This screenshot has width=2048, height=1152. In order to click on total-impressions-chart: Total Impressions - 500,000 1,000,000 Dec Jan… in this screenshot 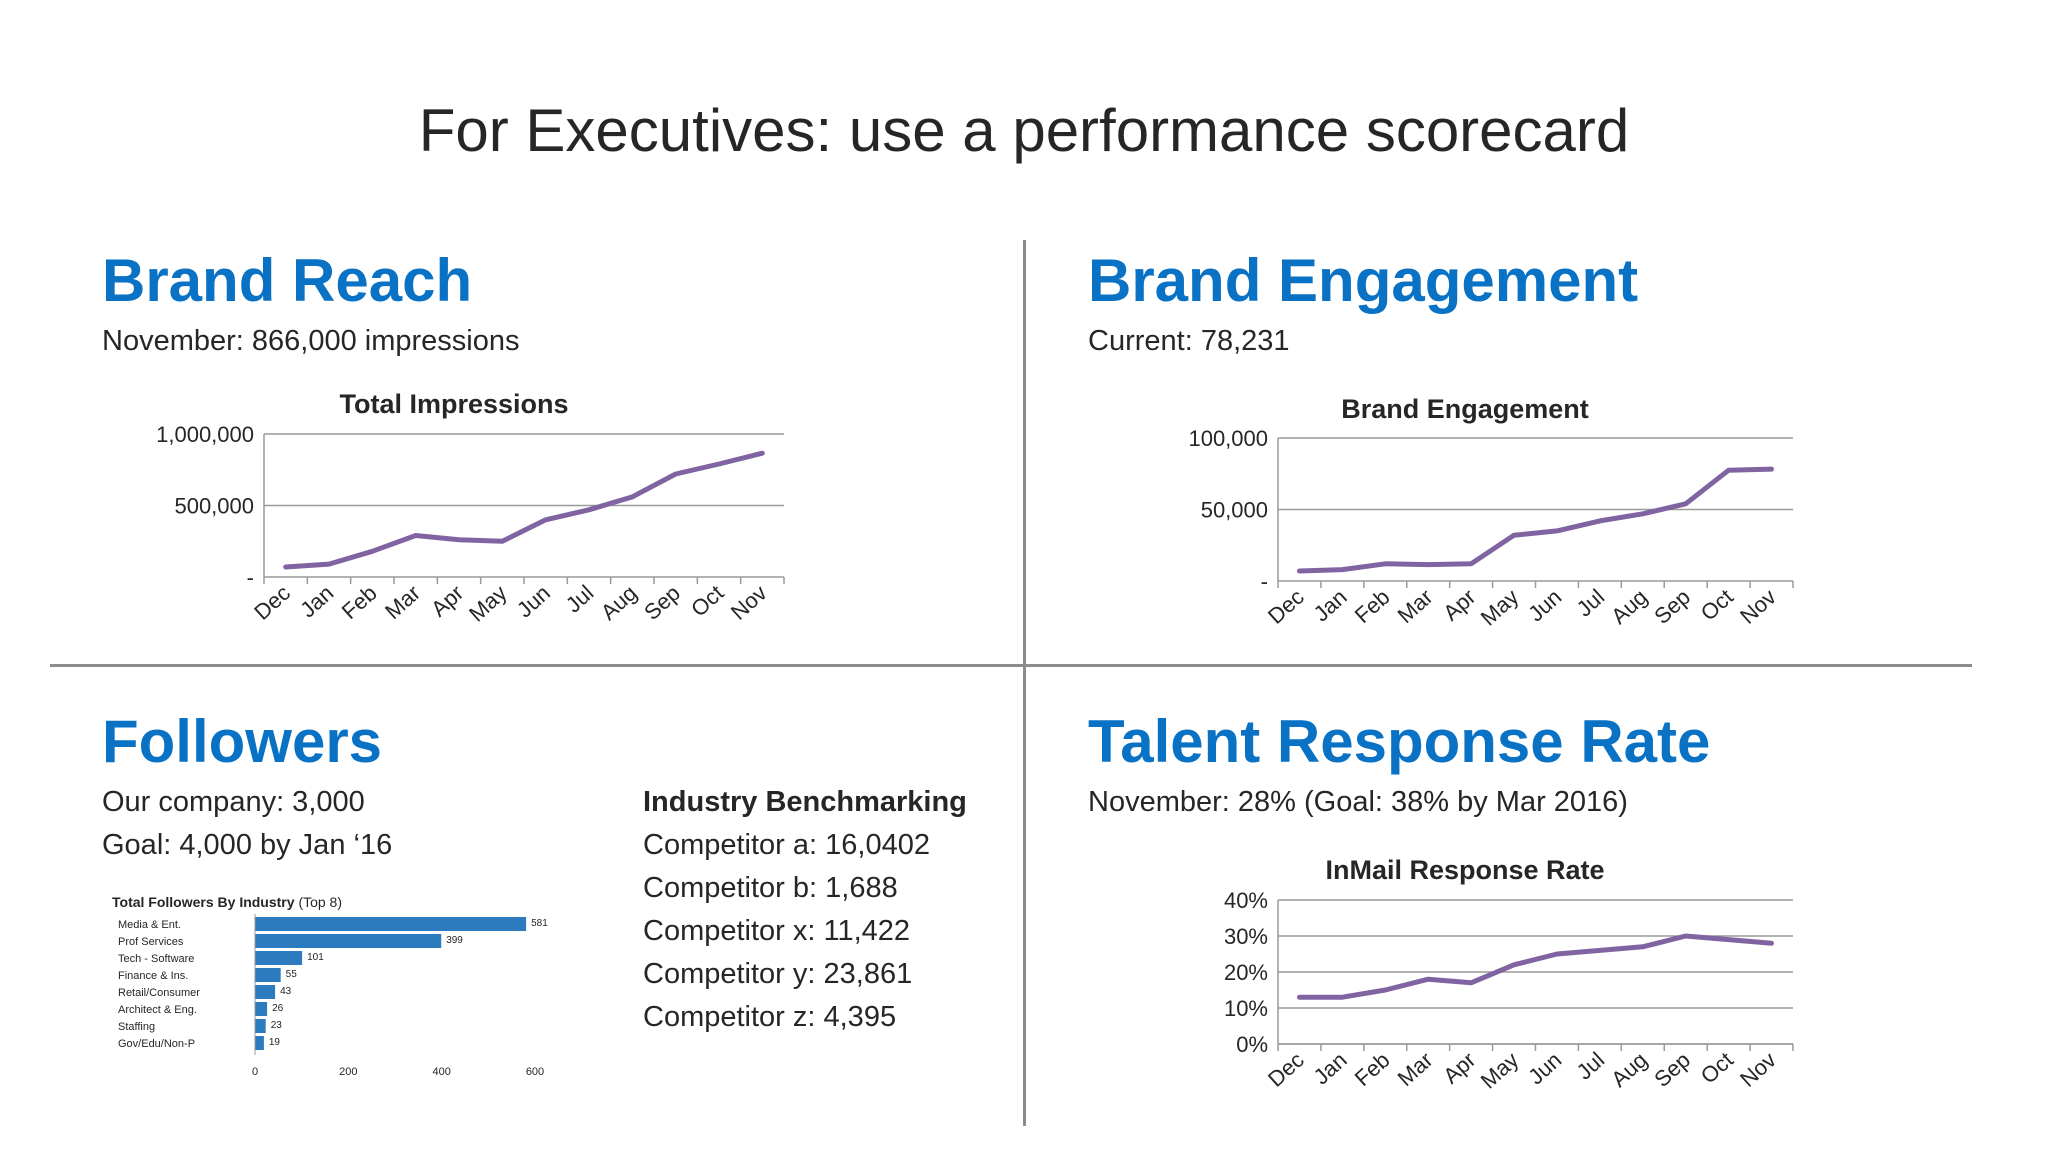, I will do `click(470, 508)`.